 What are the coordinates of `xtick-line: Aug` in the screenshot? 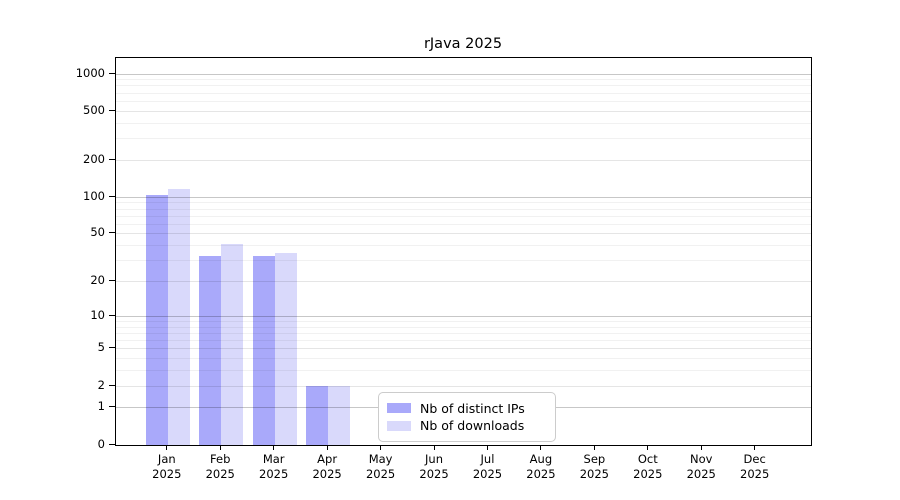 It's located at (541, 459).